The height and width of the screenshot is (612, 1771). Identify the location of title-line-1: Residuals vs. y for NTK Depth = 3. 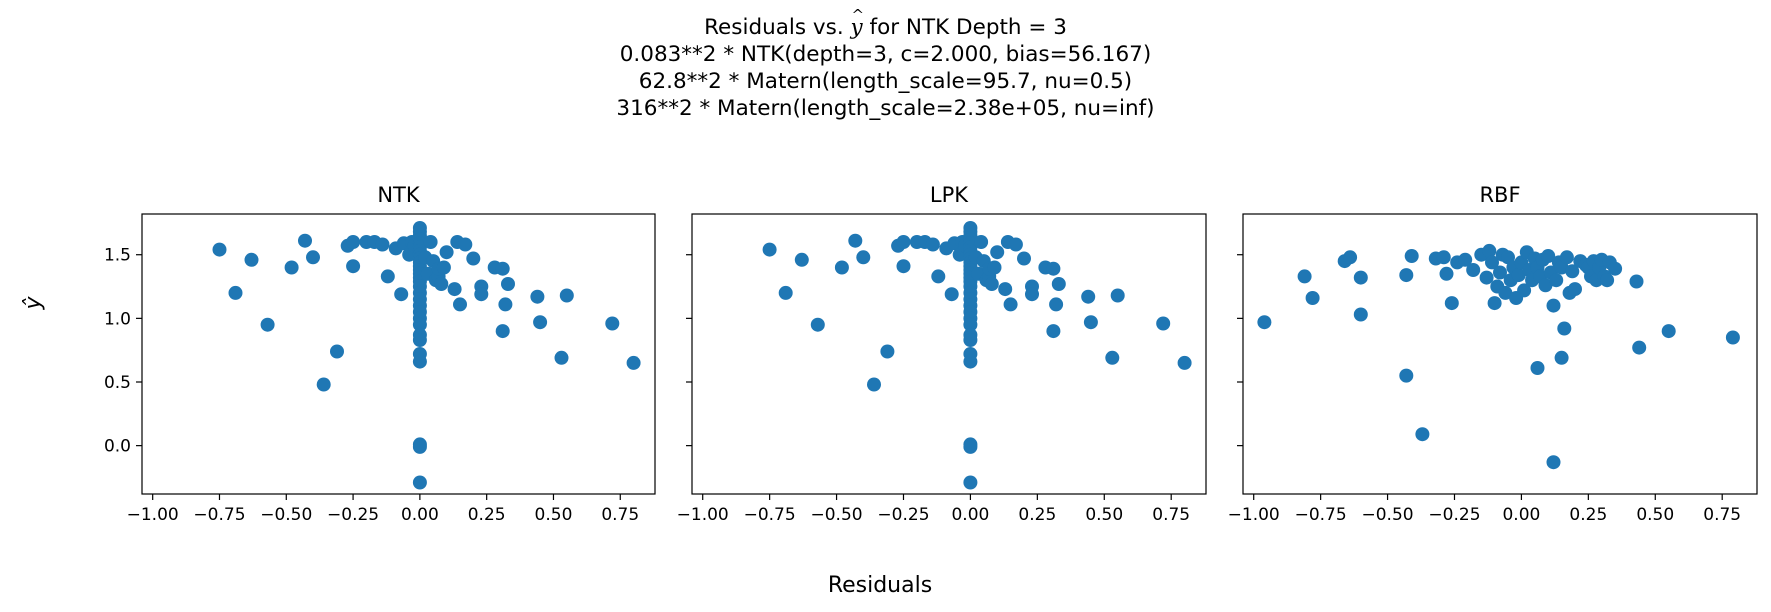
(885, 27).